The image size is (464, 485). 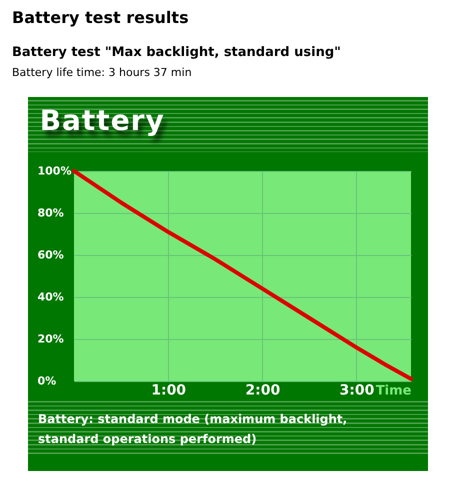 I want to click on x-tick-label: 3:00, so click(x=357, y=390).